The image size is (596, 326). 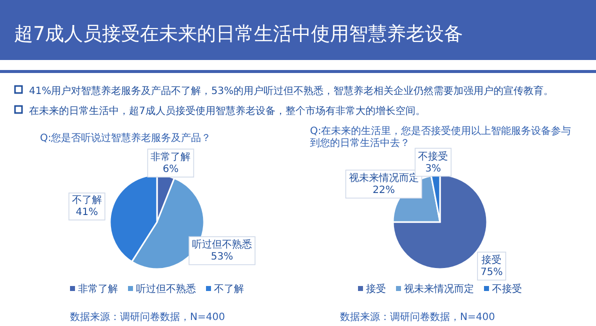 I want to click on legend-label: 听过但不熟悉, so click(x=166, y=289).